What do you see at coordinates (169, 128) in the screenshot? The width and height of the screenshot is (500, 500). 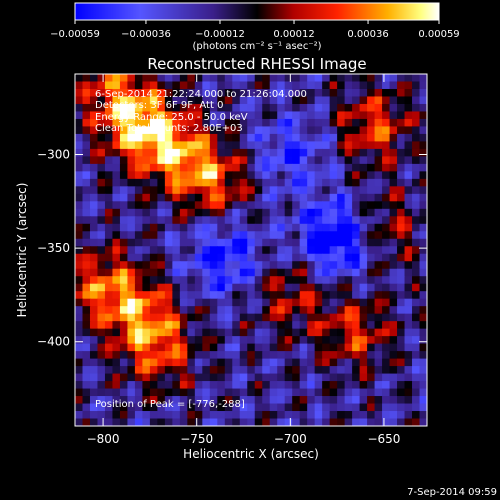 I see `annotation-clean-counts: Clean Total counts: 2.80E+03` at bounding box center [169, 128].